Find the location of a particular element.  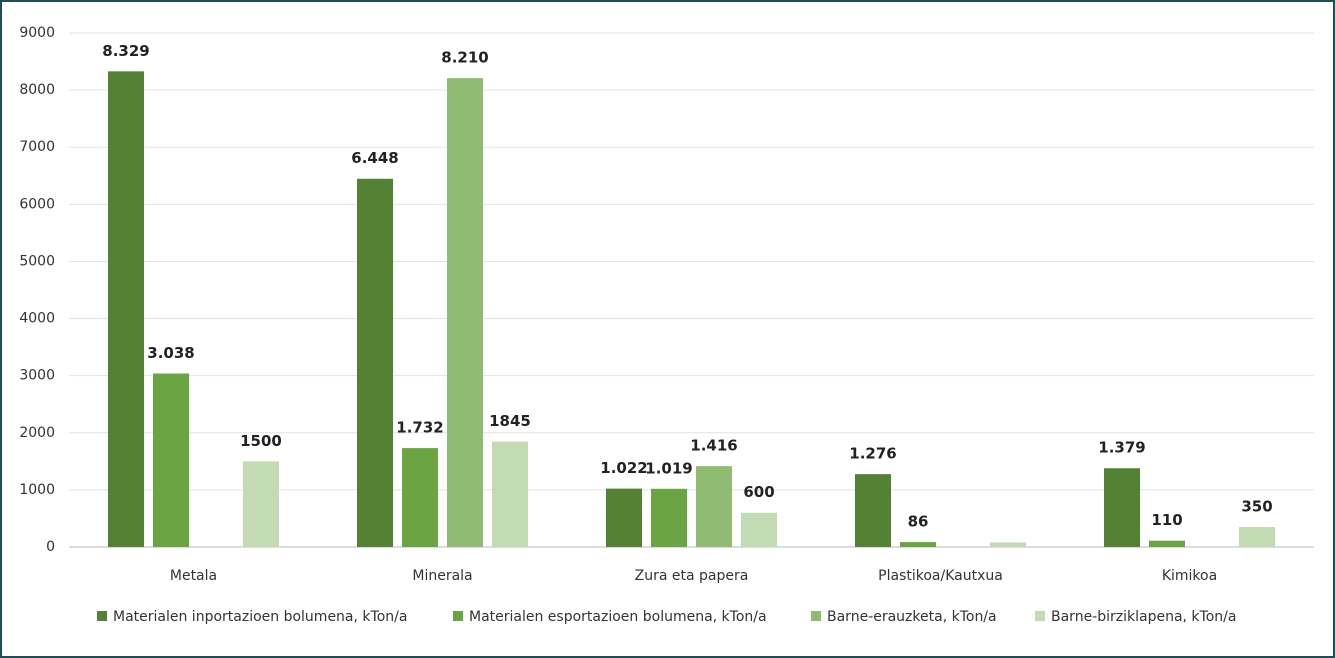

legend-label: Materialen esportazioen bolumena, kTon/a is located at coordinates (618, 617).